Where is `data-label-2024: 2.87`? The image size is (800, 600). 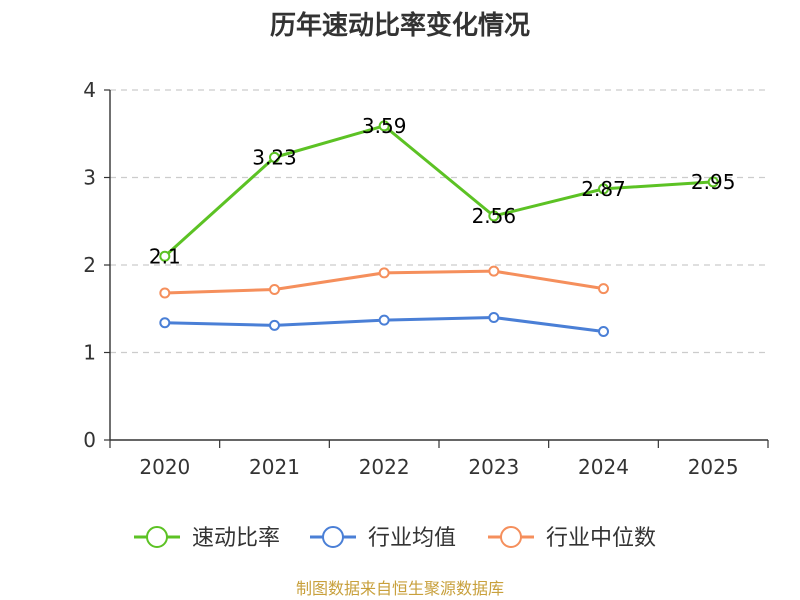 data-label-2024: 2.87 is located at coordinates (603, 189).